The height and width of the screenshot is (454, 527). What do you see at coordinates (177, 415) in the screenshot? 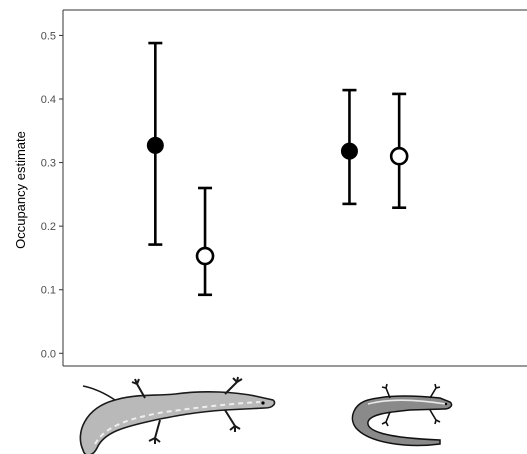
I see `salamander-large-icon` at bounding box center [177, 415].